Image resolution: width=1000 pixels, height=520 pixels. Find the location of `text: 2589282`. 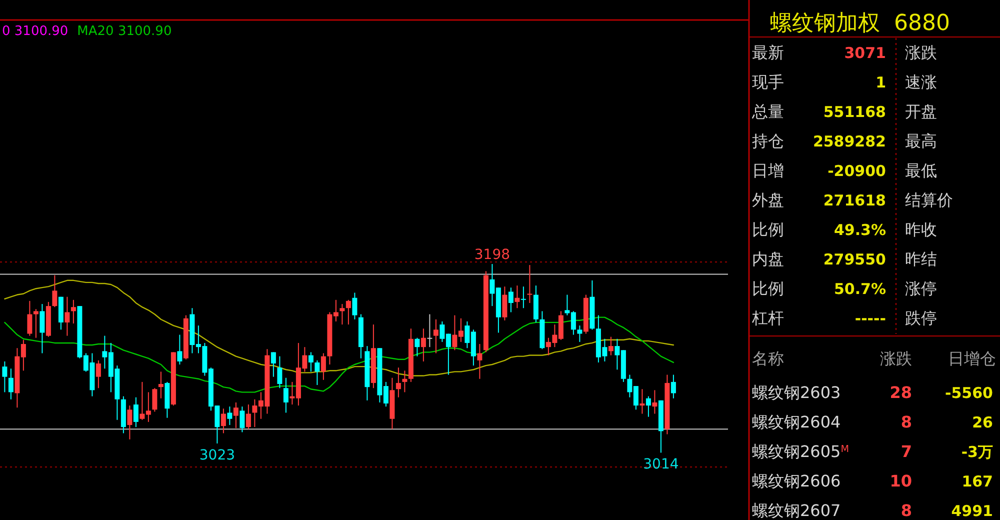

text: 2589282 is located at coordinates (849, 141).